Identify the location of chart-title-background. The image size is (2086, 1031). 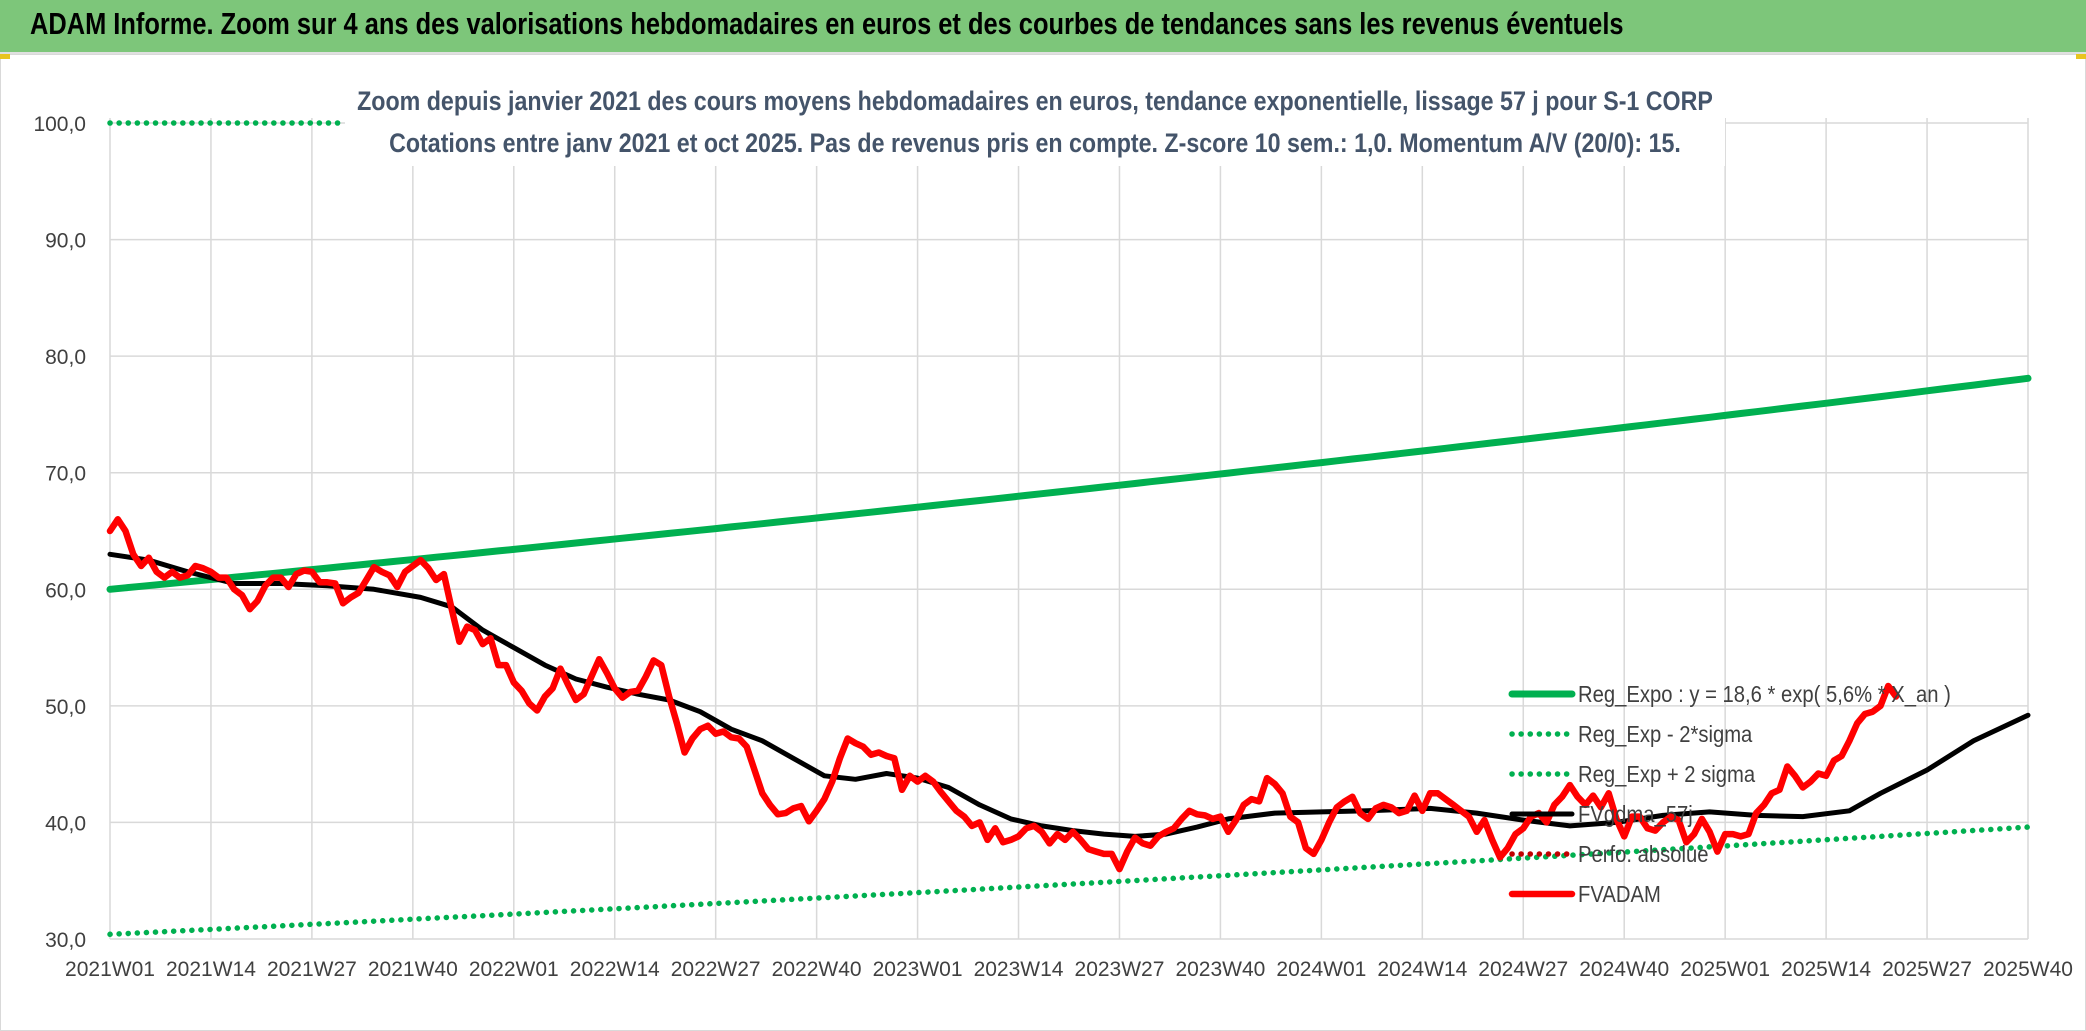
(1035, 122).